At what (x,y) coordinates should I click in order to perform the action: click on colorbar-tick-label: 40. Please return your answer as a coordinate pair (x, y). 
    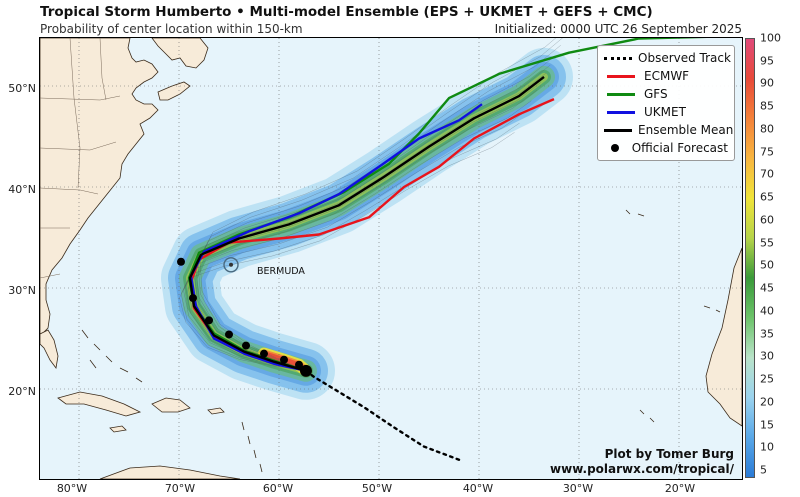
    Looking at the image, I should click on (767, 311).